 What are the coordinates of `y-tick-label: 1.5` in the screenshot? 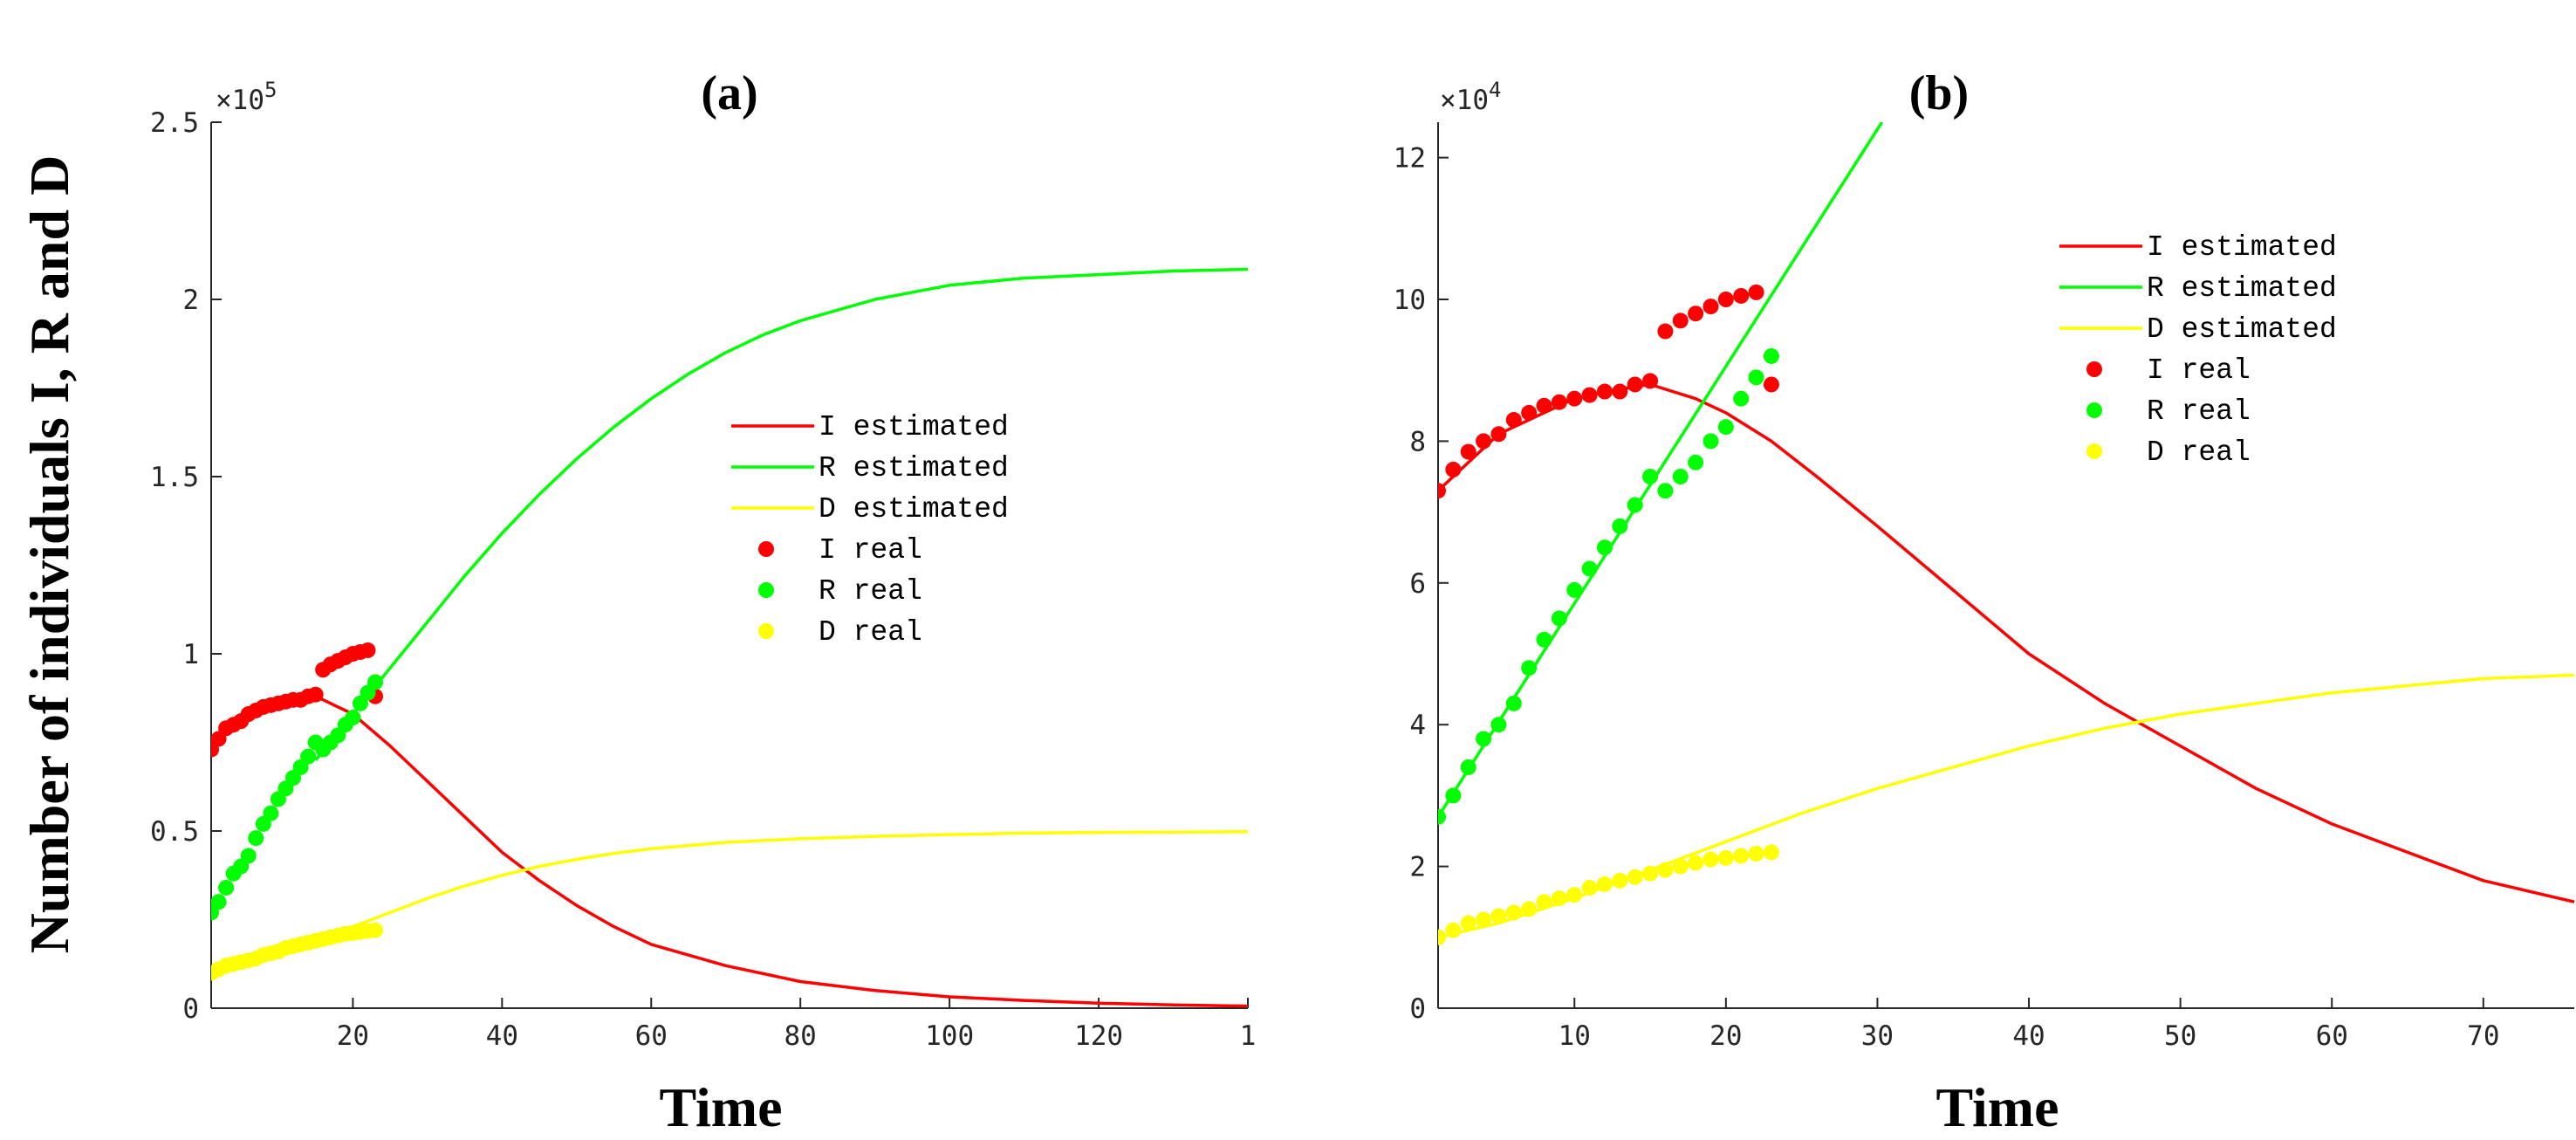 It's located at (175, 477).